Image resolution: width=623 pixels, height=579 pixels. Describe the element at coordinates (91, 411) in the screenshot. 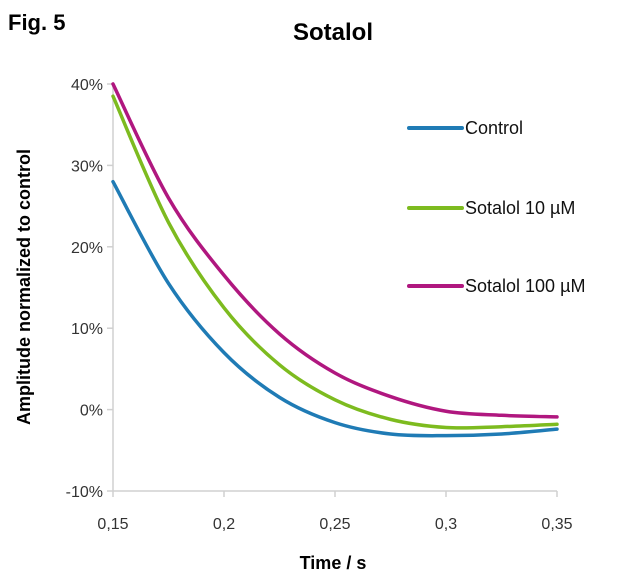

I see `y-tick-label: 0%` at that location.